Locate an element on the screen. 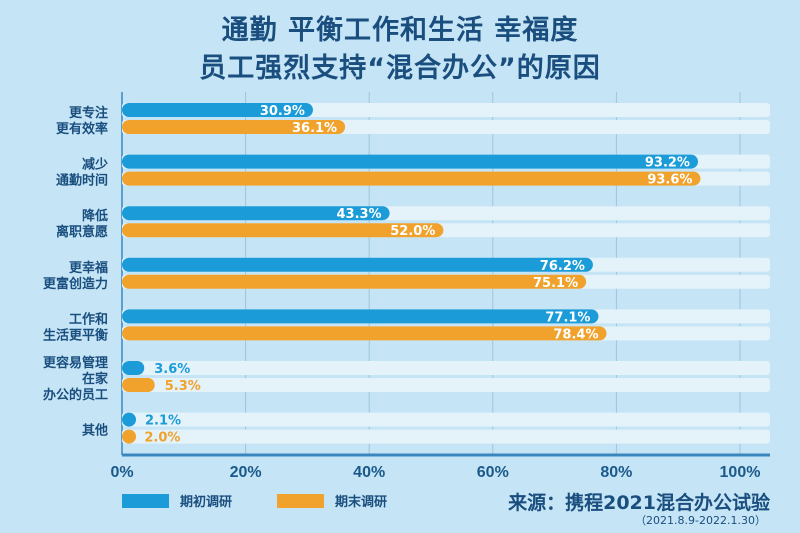 Image resolution: width=800 pixels, height=533 pixels. data-label: 77.1% is located at coordinates (567, 317).